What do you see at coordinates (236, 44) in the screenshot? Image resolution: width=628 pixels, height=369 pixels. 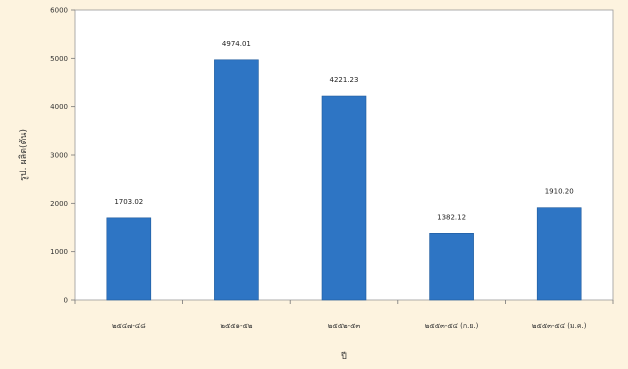 I see `data-label: 4974.01` at bounding box center [236, 44].